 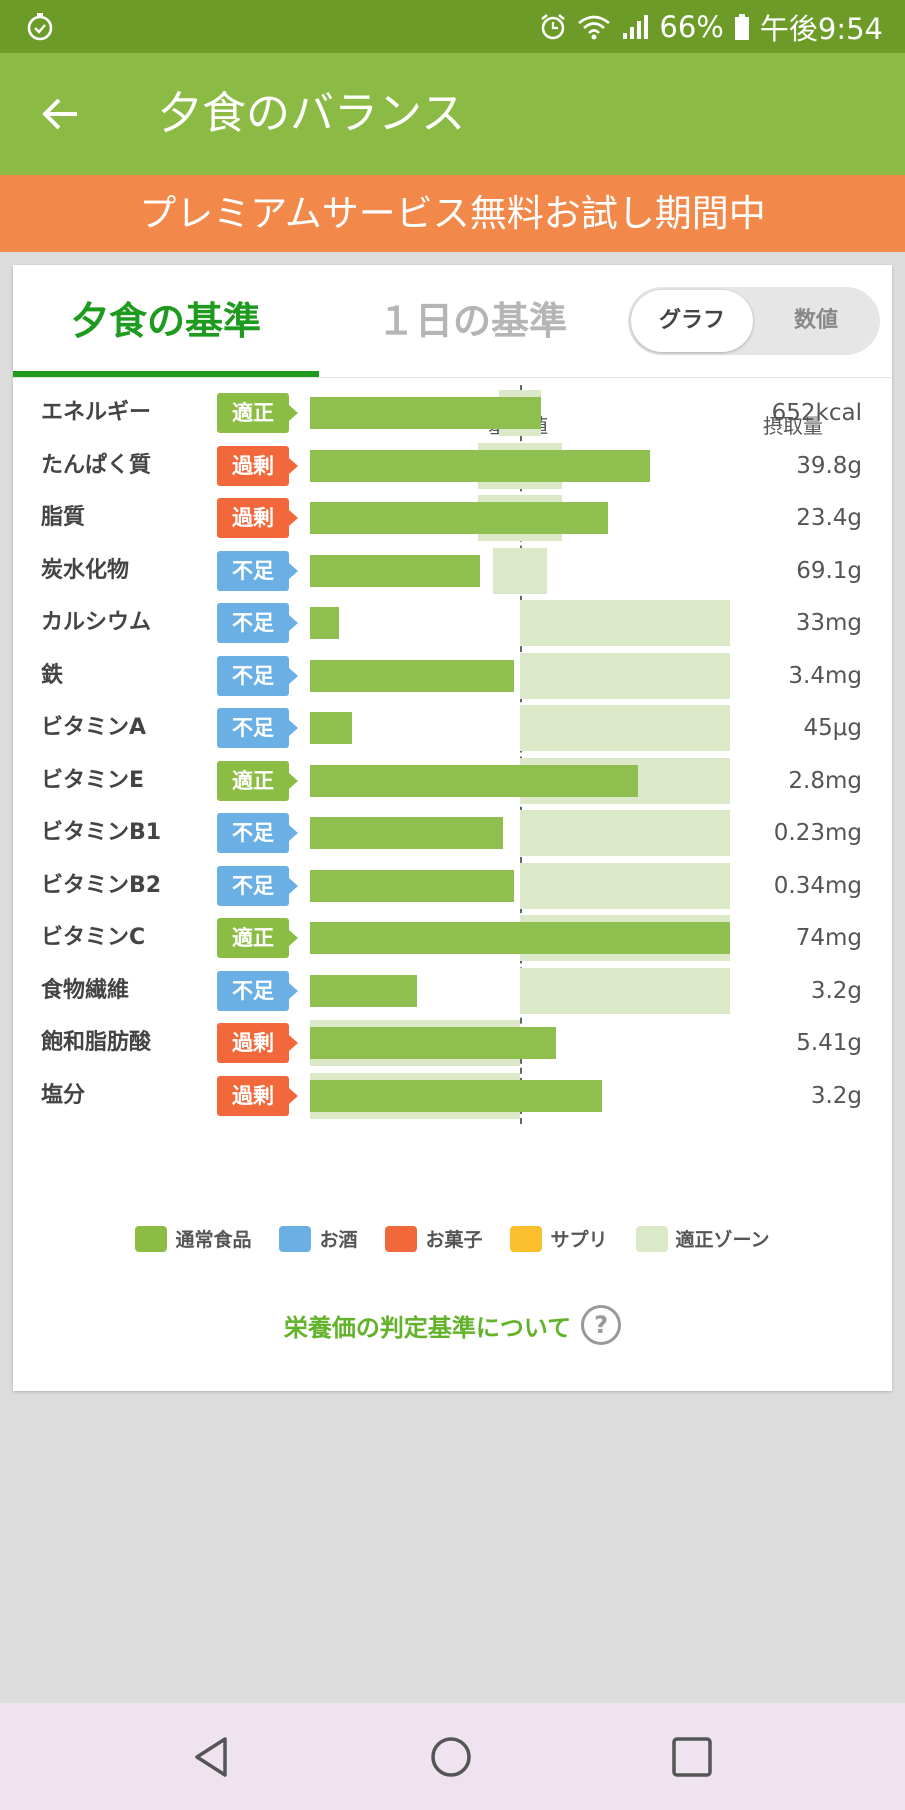 I want to click on triangle-back-icon, so click(x=211, y=1757).